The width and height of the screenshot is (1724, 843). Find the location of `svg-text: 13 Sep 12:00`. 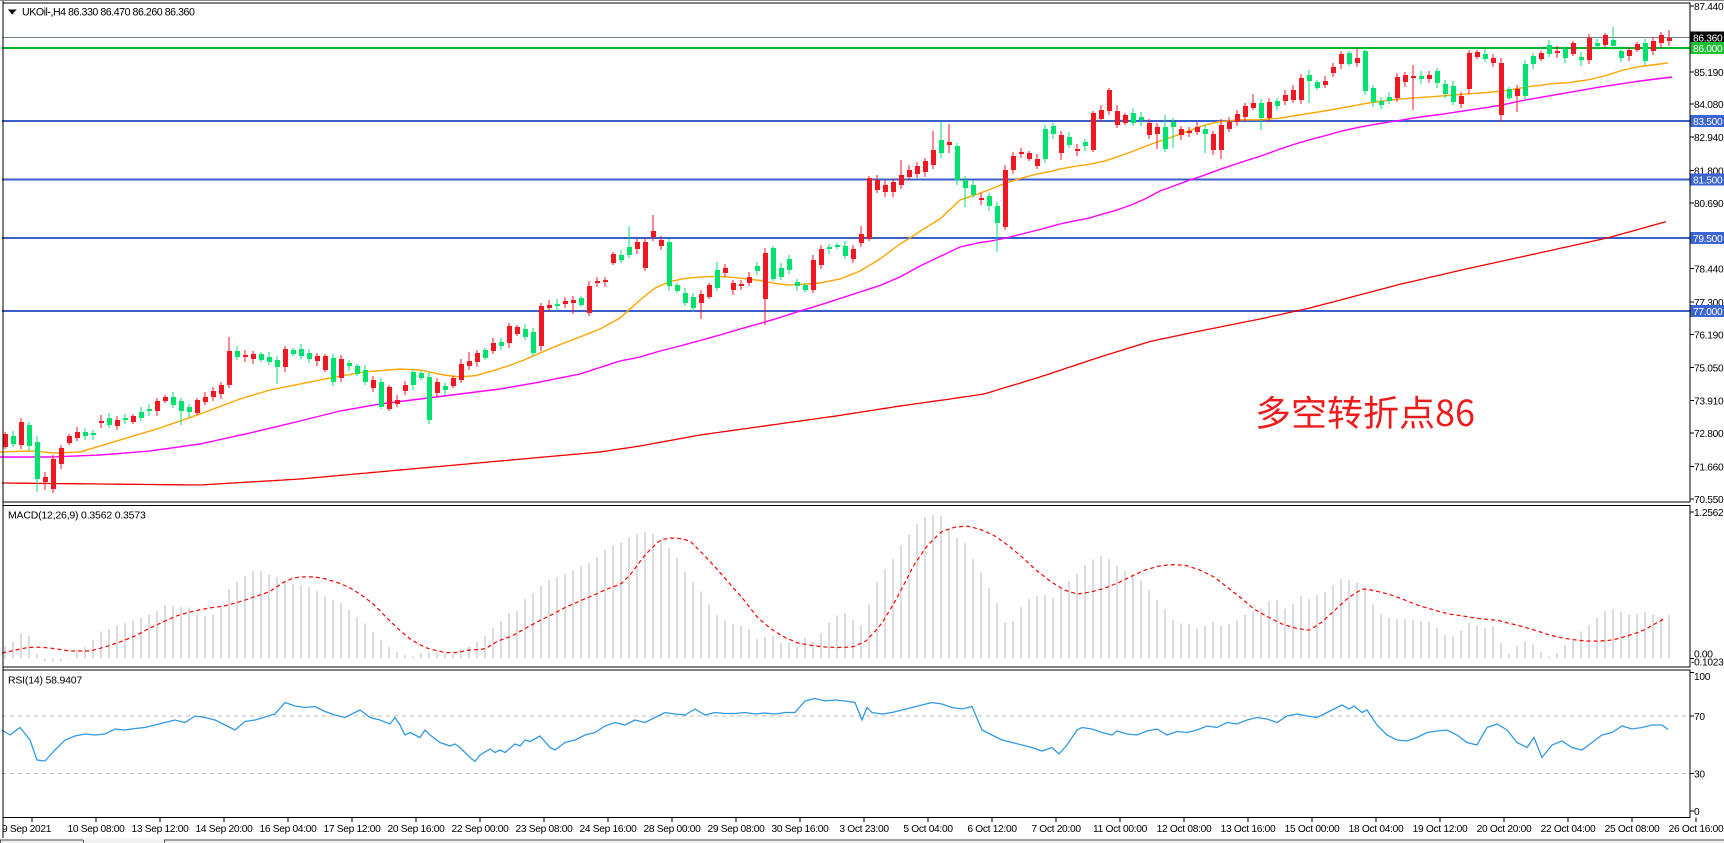

svg-text: 13 Sep 12:00 is located at coordinates (160, 829).